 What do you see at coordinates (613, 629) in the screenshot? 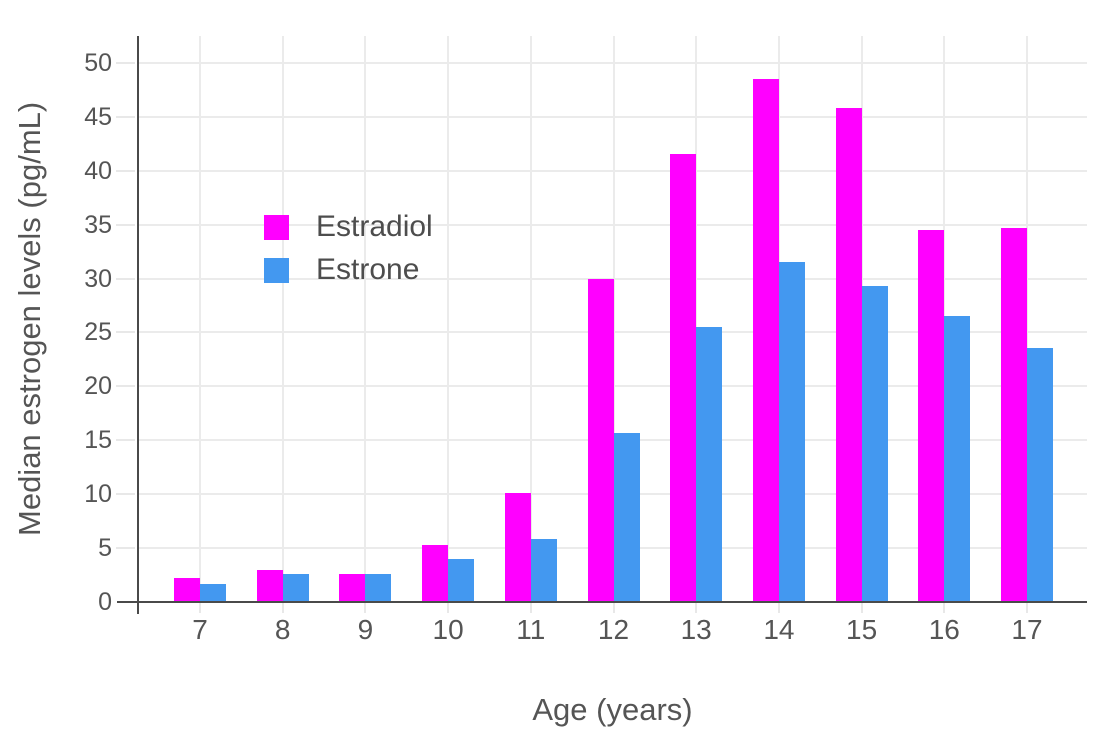
I see `x-tick-label-12: 12` at bounding box center [613, 629].